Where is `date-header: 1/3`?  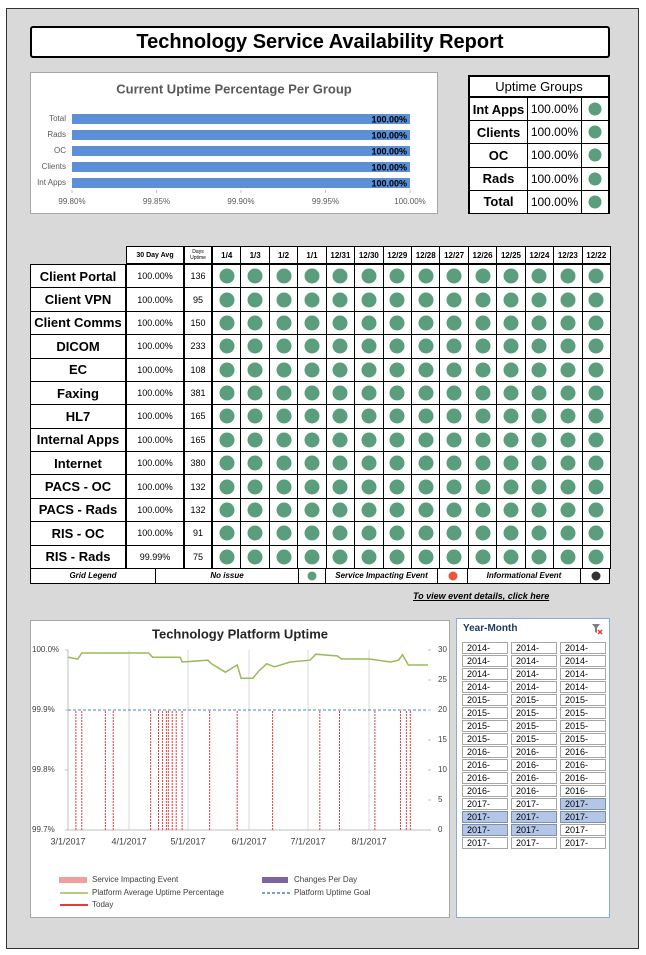 date-header: 1/3 is located at coordinates (255, 255).